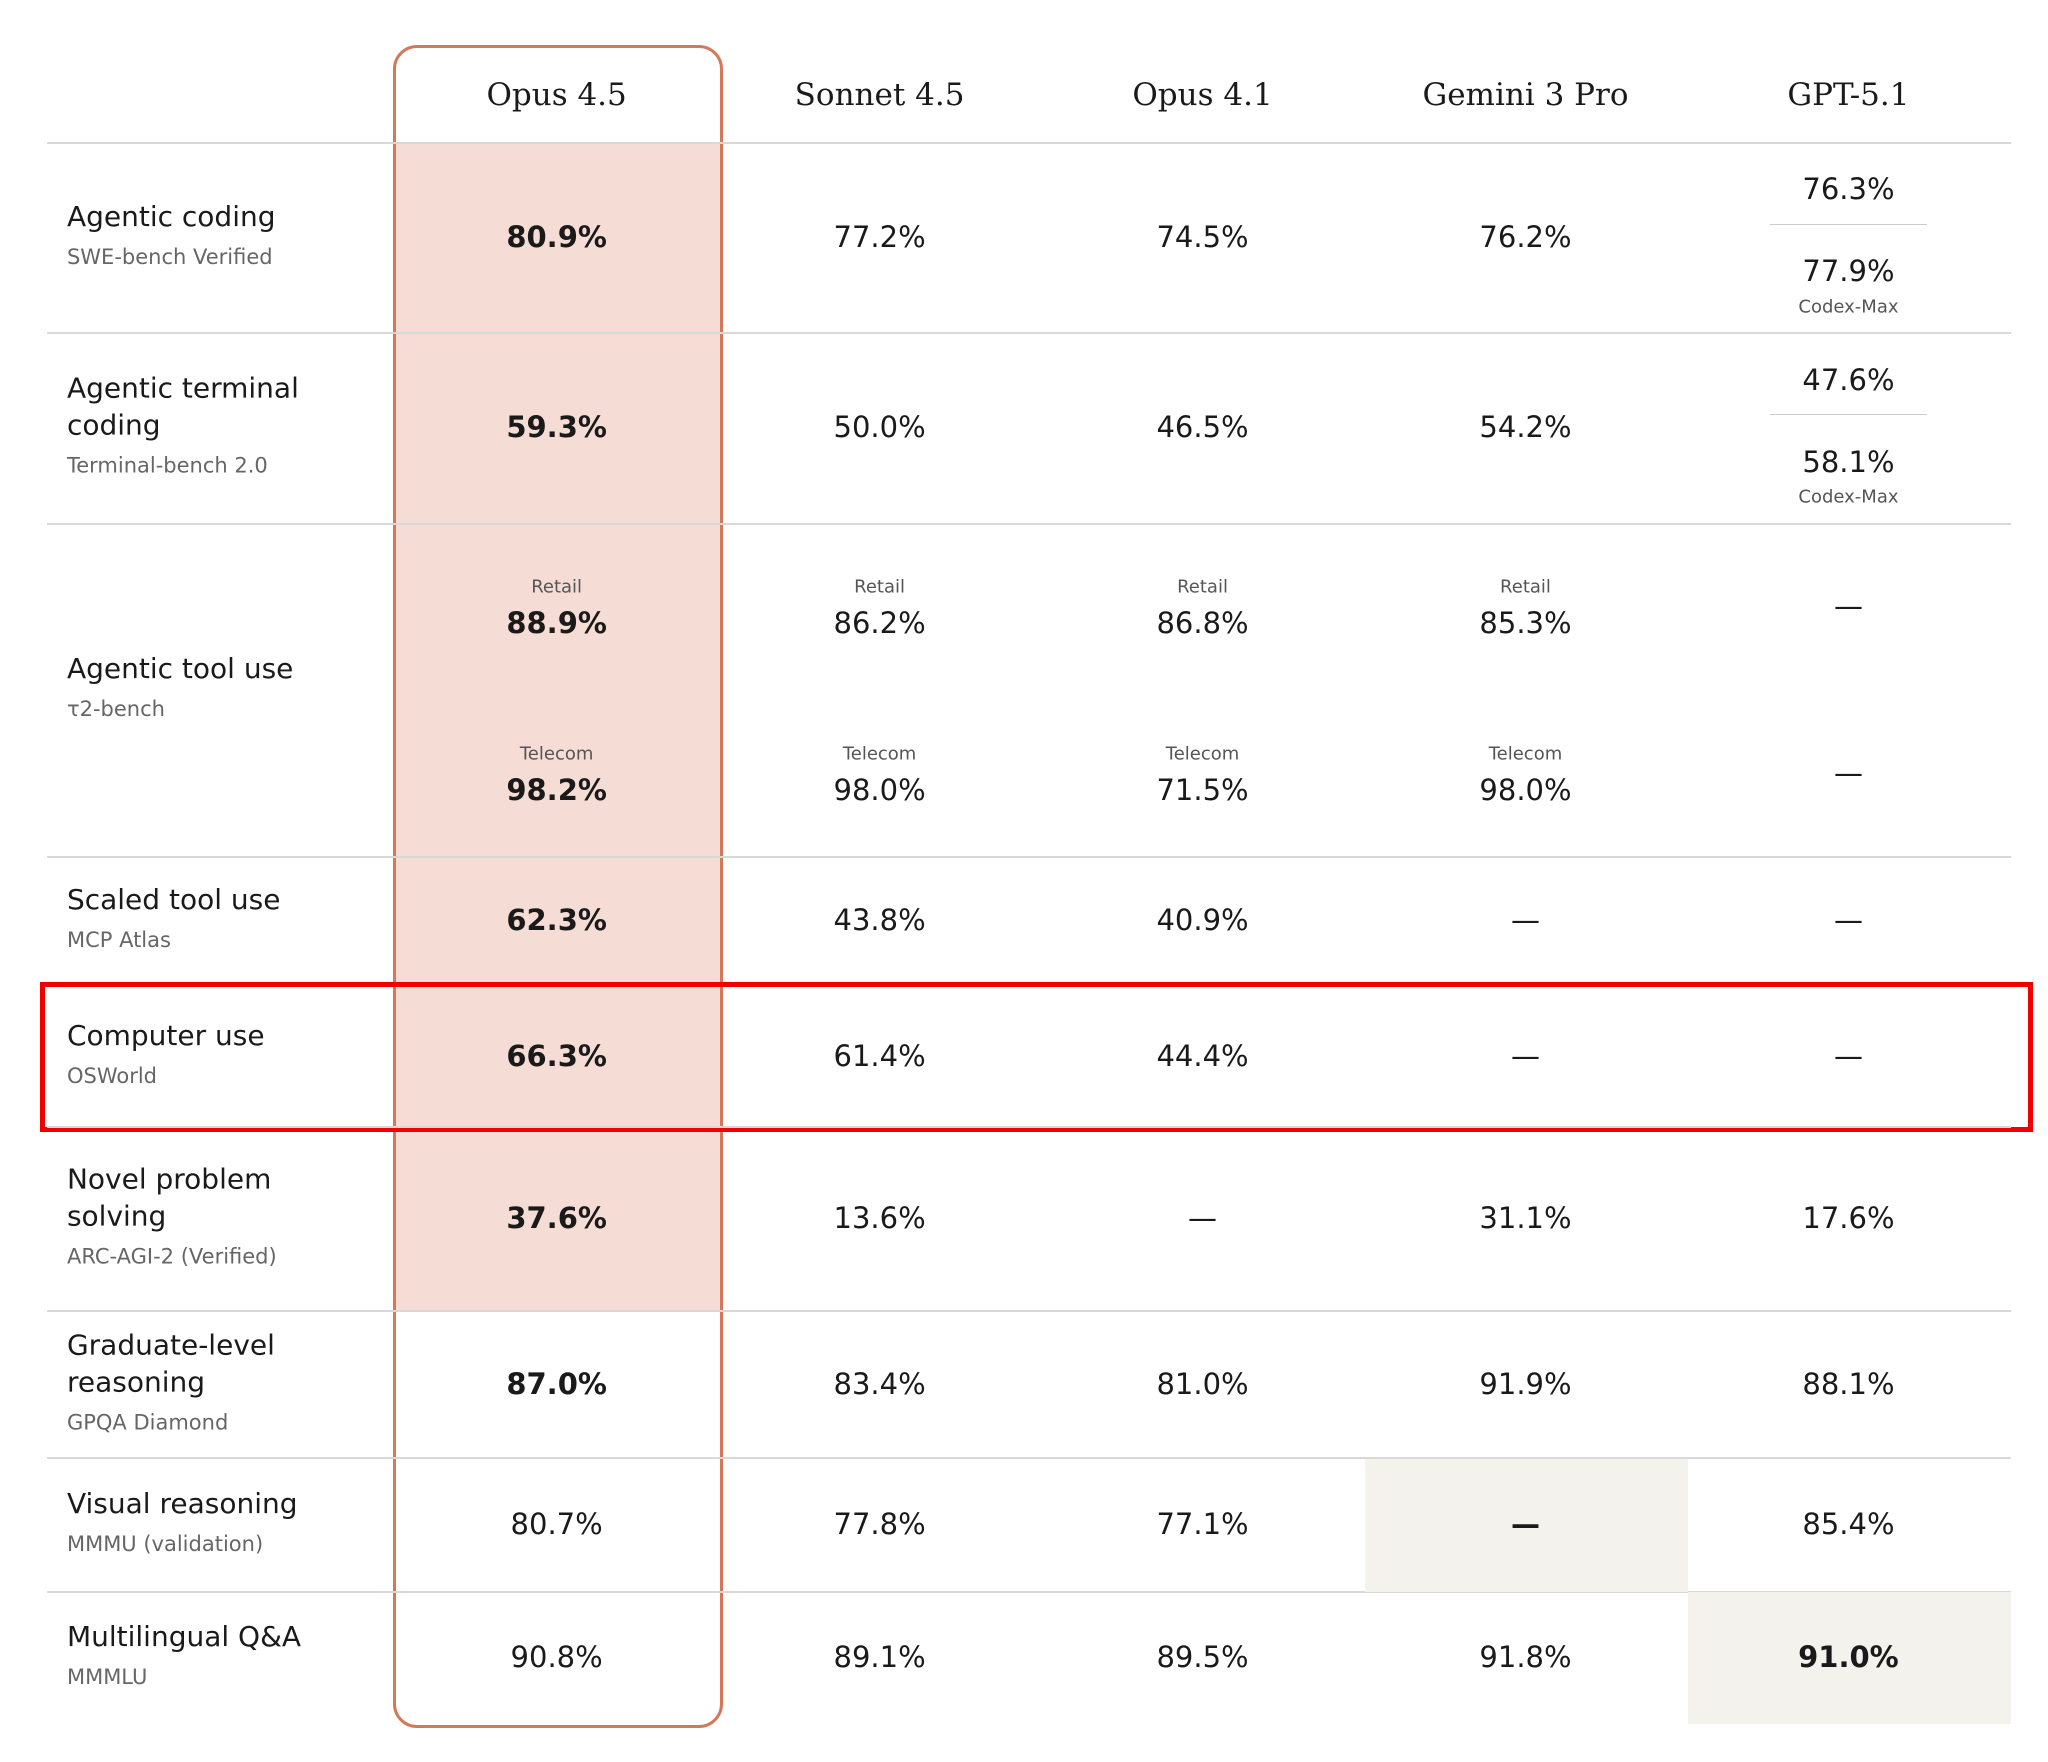  What do you see at coordinates (1202, 920) in the screenshot?
I see `score: 40.9%` at bounding box center [1202, 920].